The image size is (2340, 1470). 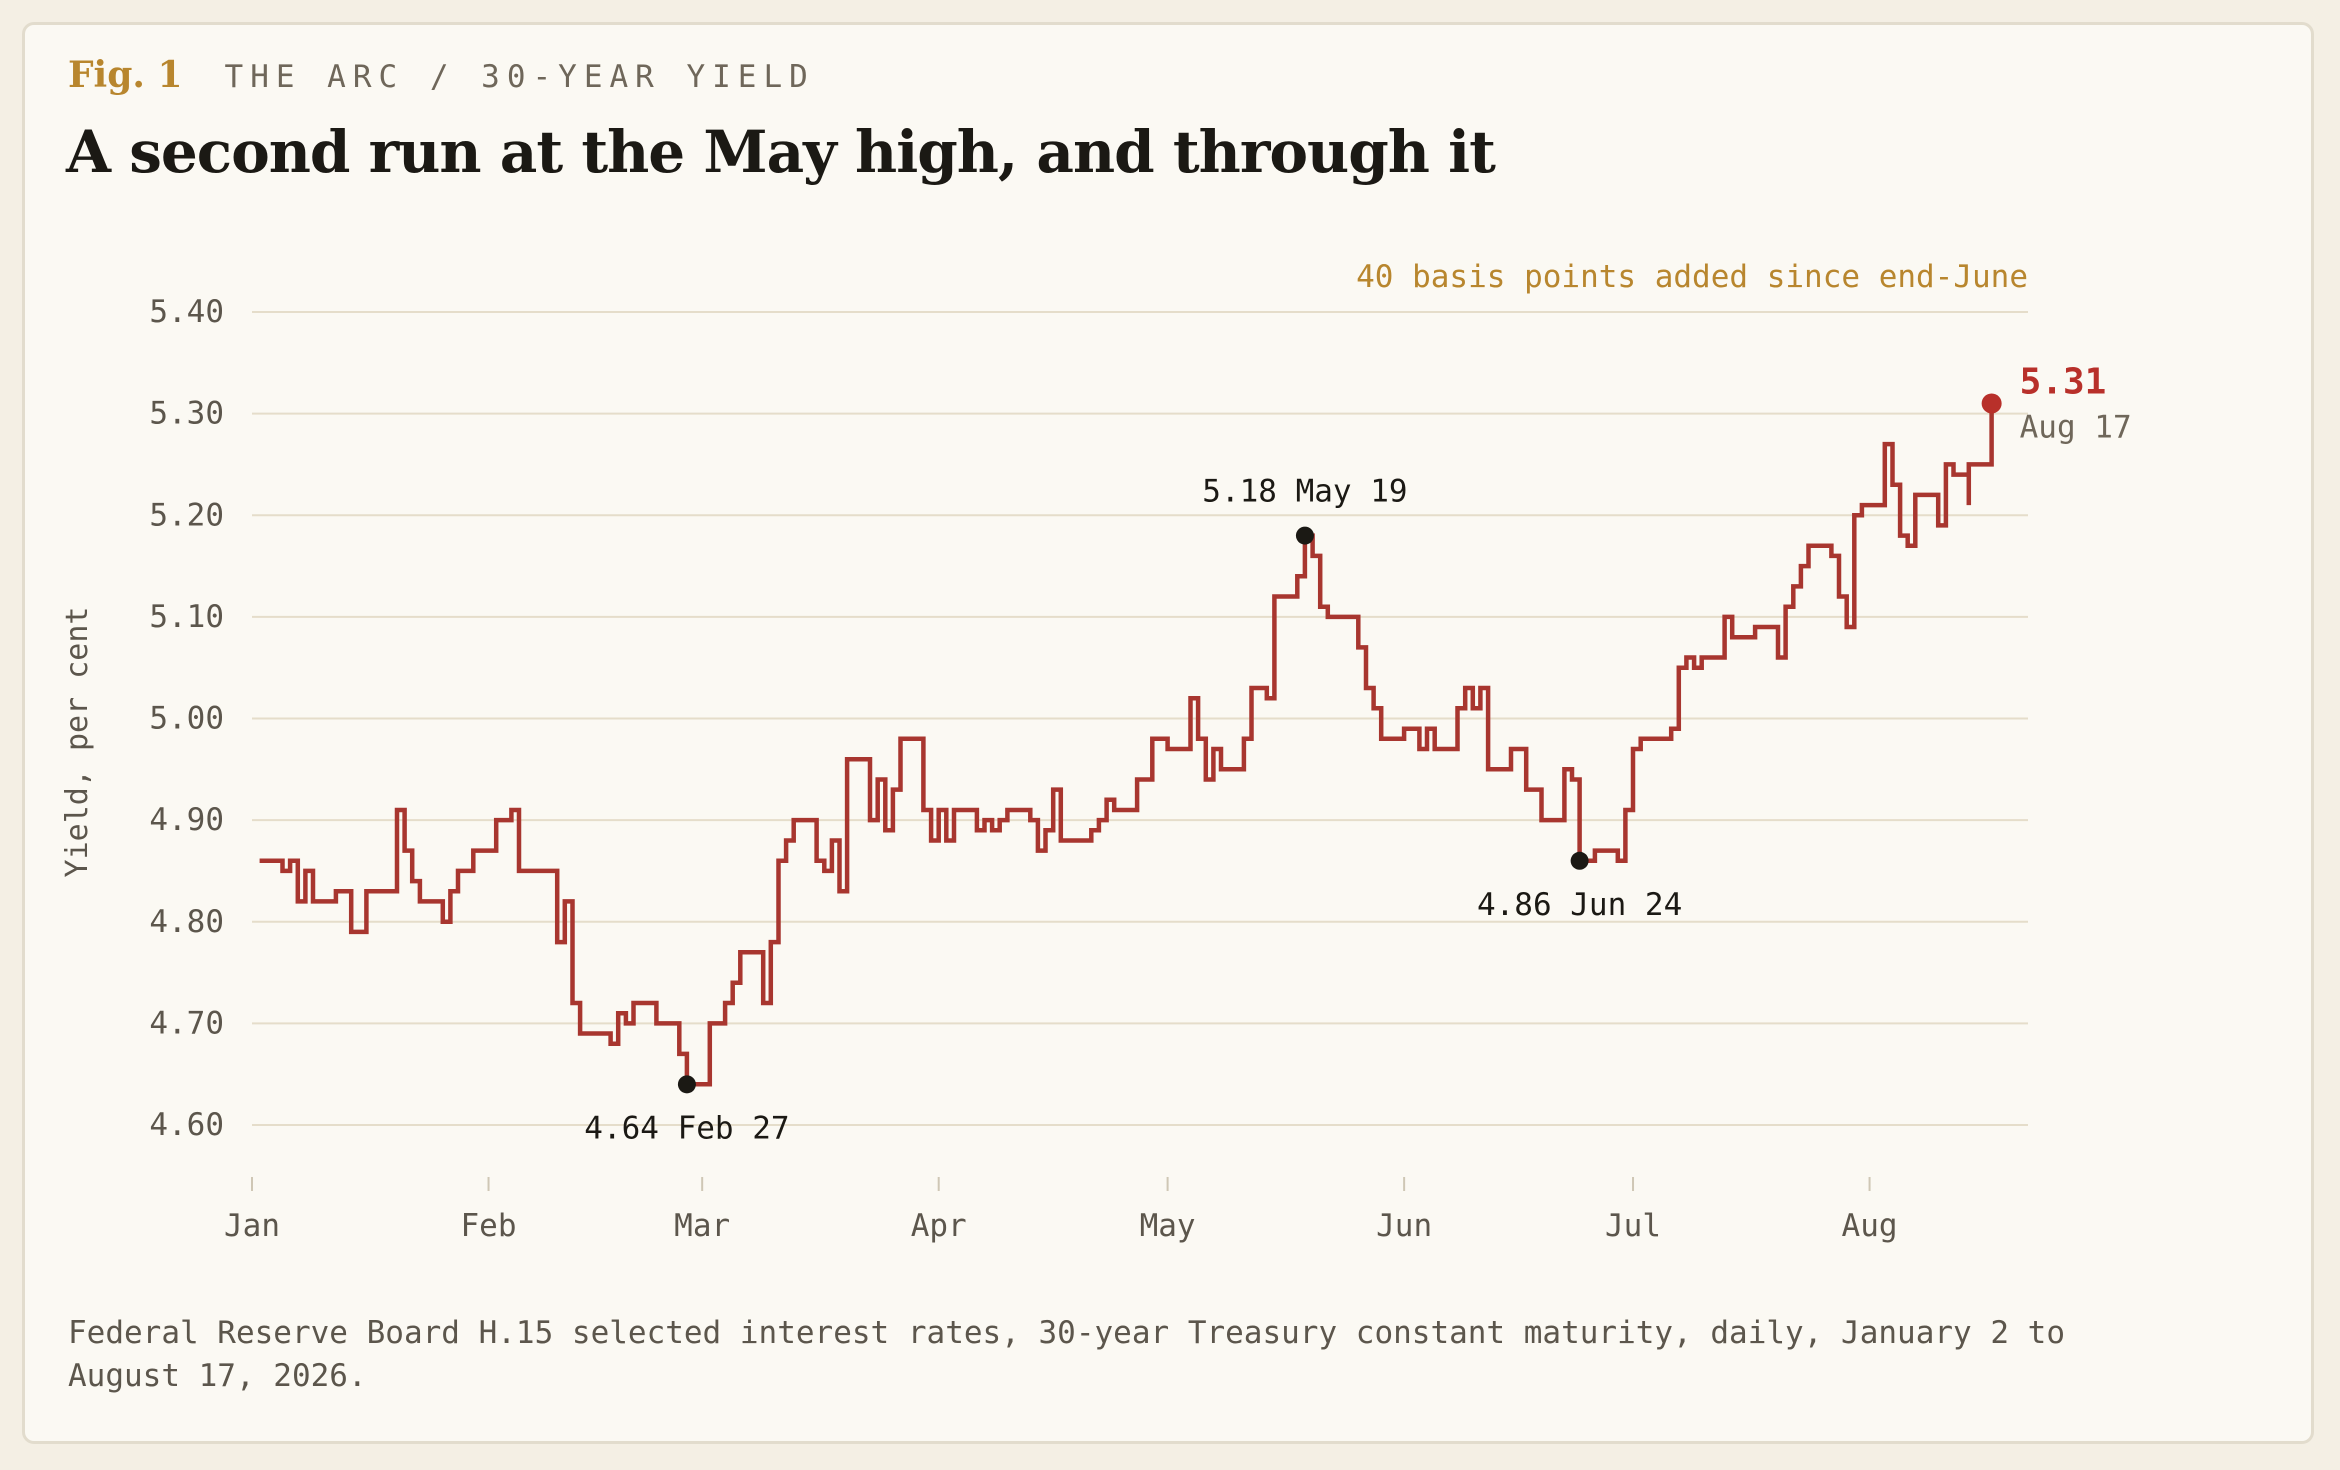 What do you see at coordinates (186, 820) in the screenshot?
I see `y-tick-label: 4.90` at bounding box center [186, 820].